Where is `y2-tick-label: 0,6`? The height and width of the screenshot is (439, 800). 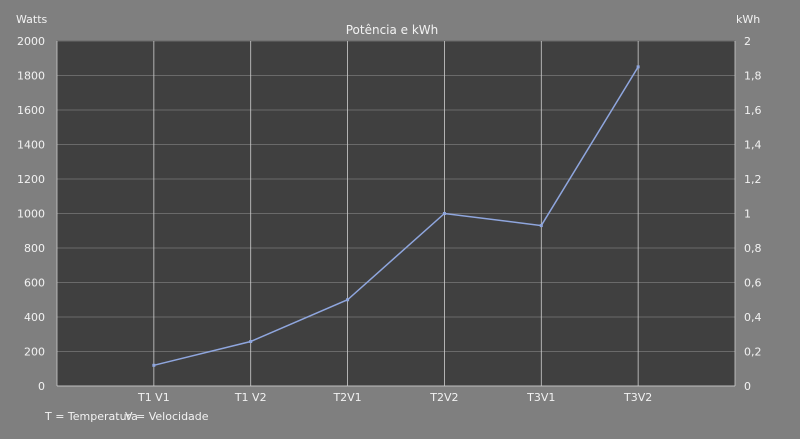 y2-tick-label: 0,6 is located at coordinates (753, 283).